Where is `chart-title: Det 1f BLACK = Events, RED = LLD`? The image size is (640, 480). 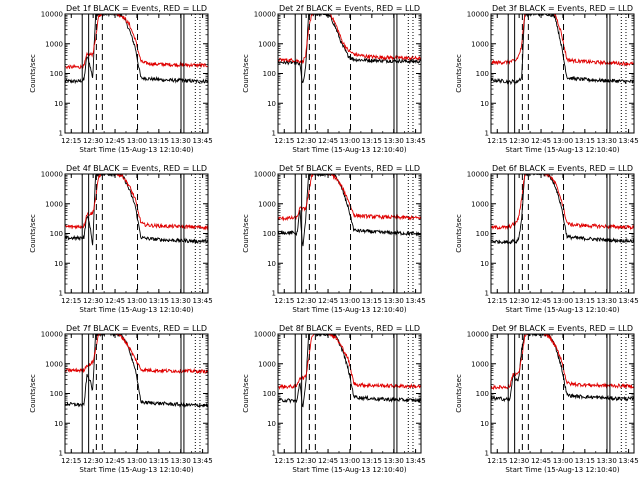 chart-title: Det 1f BLACK = Events, RED = LLD is located at coordinates (136, 8).